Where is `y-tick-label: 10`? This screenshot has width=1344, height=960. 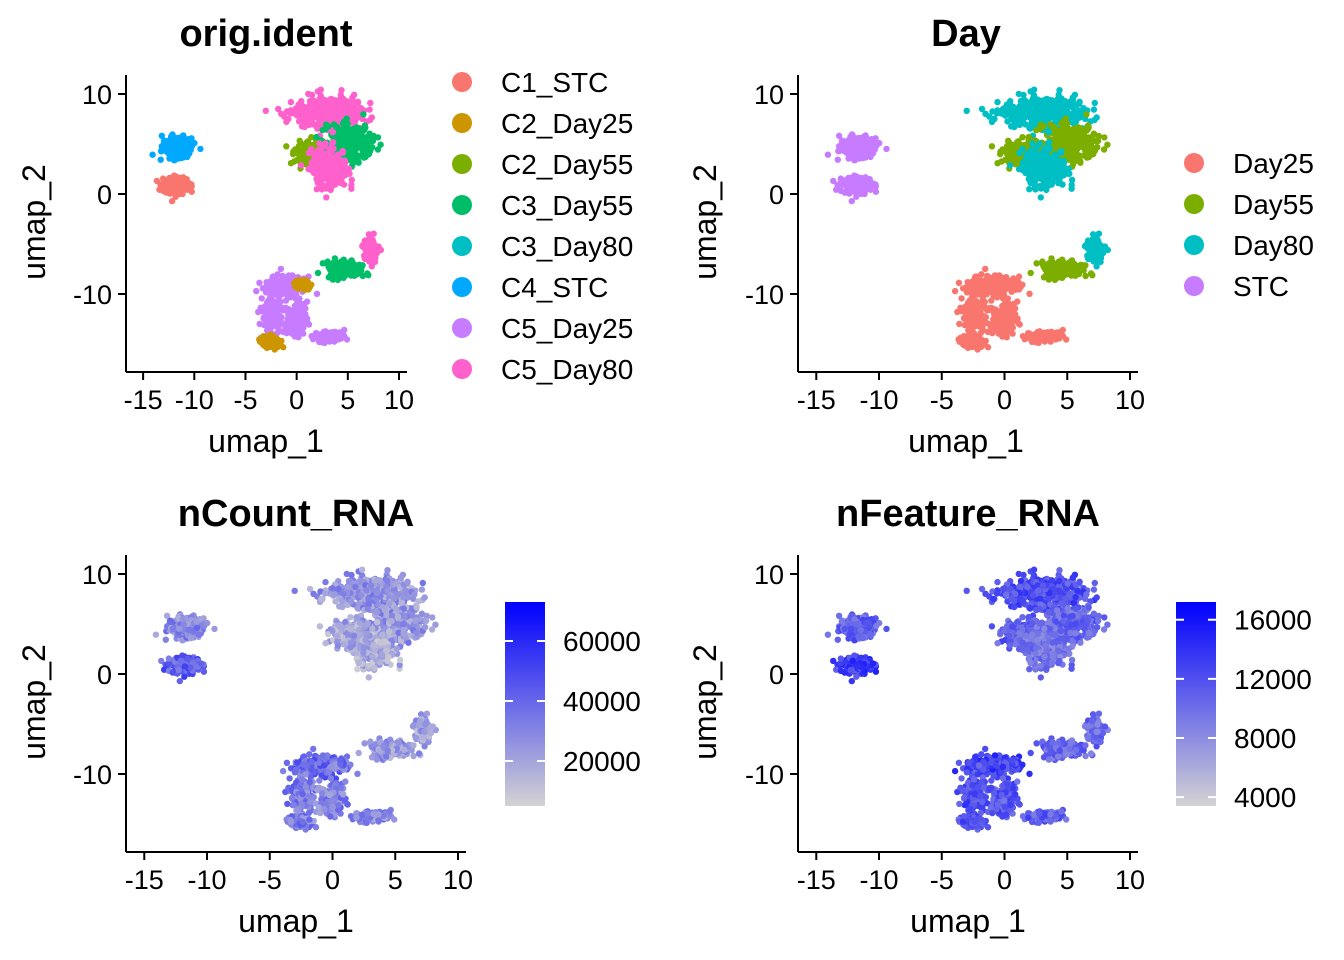 y-tick-label: 10 is located at coordinates (97, 95).